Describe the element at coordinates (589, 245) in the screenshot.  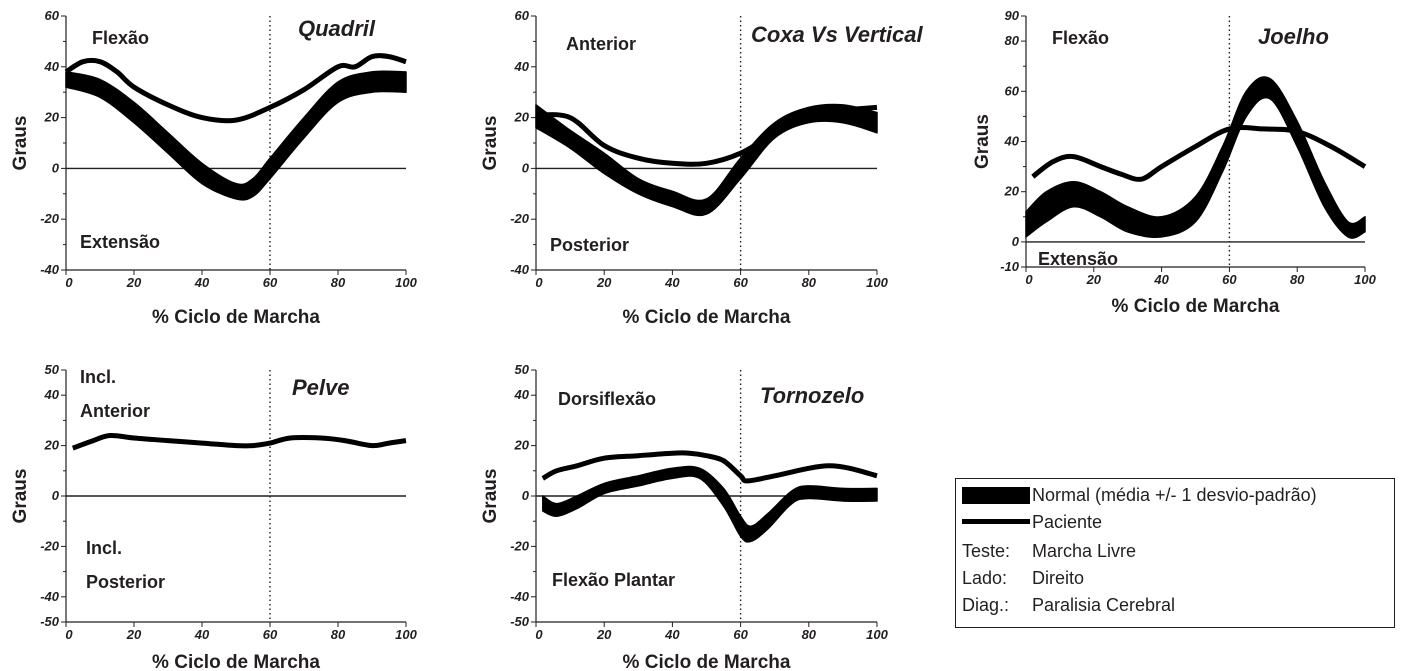
I see `lower-region-label: Posterior` at that location.